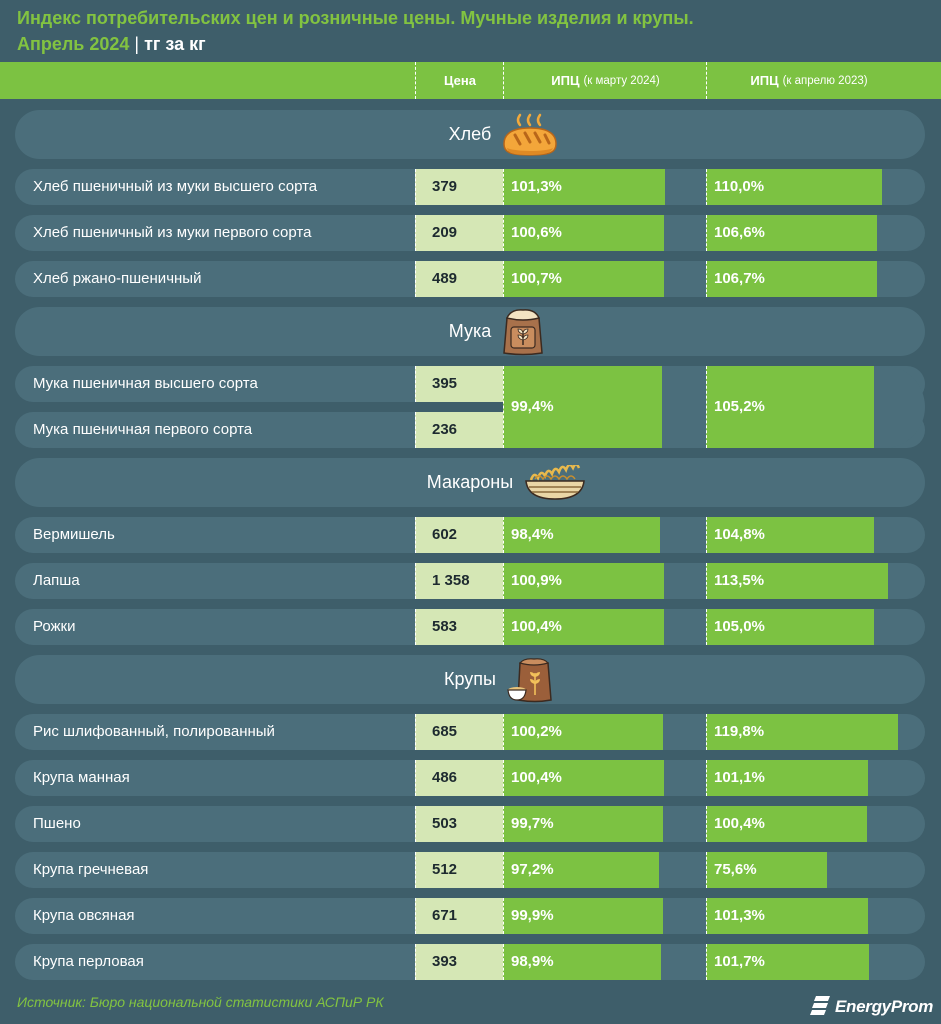  Describe the element at coordinates (459, 535) in the screenshot. I see `price-cell: 602` at that location.